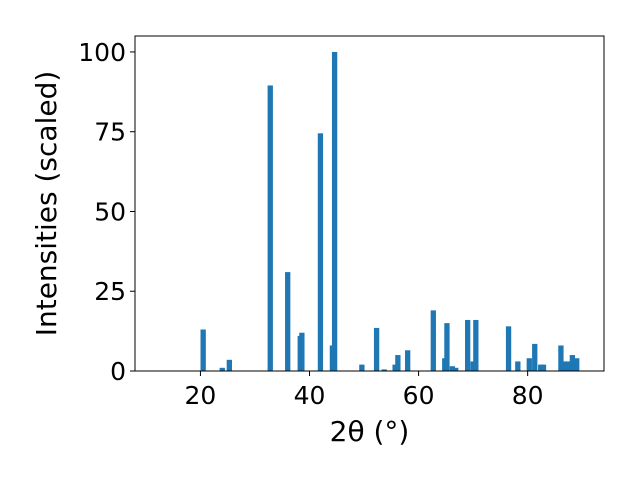 This screenshot has height=480, width=640. I want to click on y-tick-label: 0, so click(118, 371).